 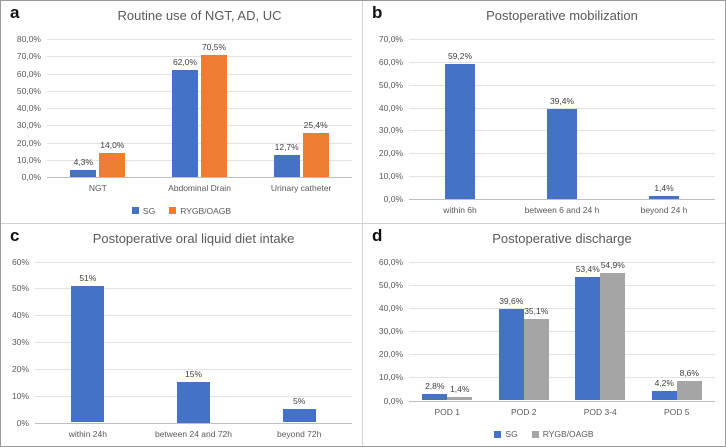 I want to click on bar-sg-between-6-and-24-h, so click(x=562, y=153).